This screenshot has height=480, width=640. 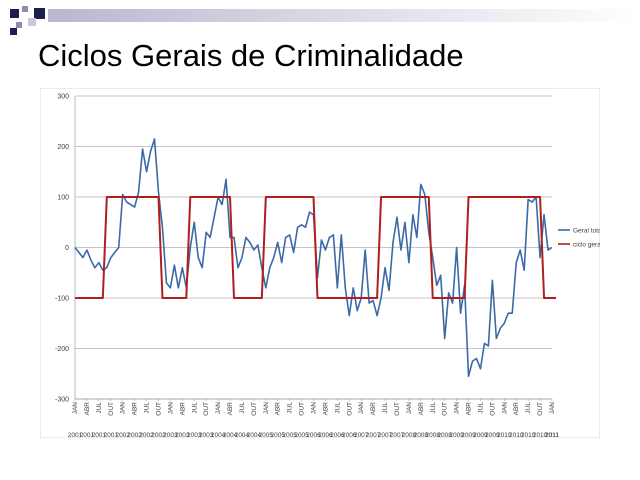 I want to click on y-tick-label: 200, so click(x=63, y=147).